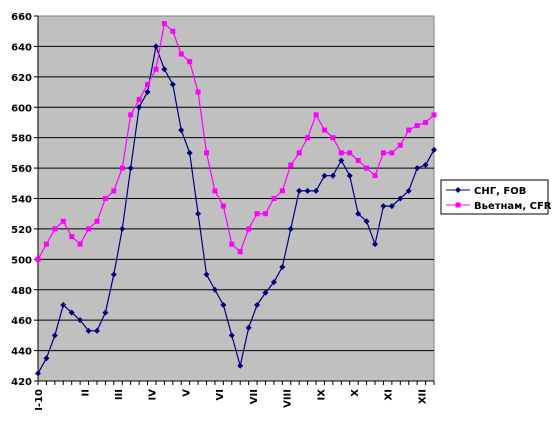 This screenshot has height=421, width=553. What do you see at coordinates (355, 393) in the screenshot?
I see `x-tick-label: X` at bounding box center [355, 393].